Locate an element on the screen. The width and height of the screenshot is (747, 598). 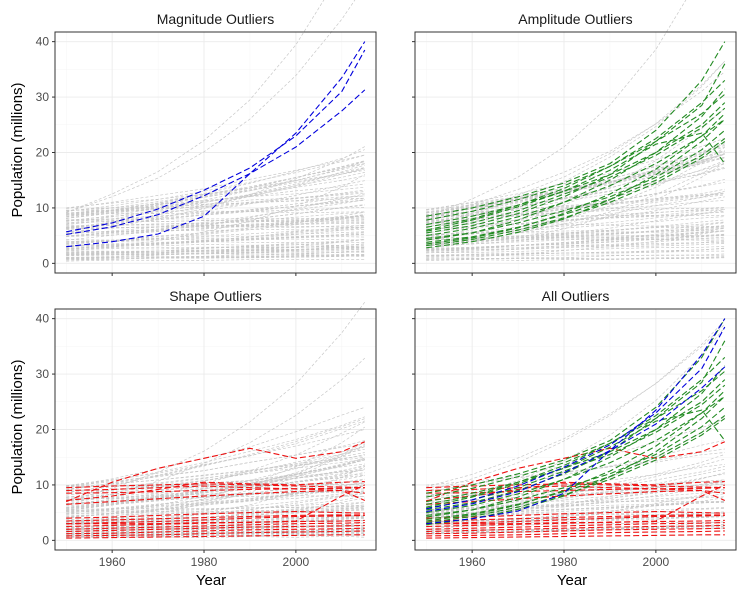
outlier-line-s16 is located at coordinates (216, 504).